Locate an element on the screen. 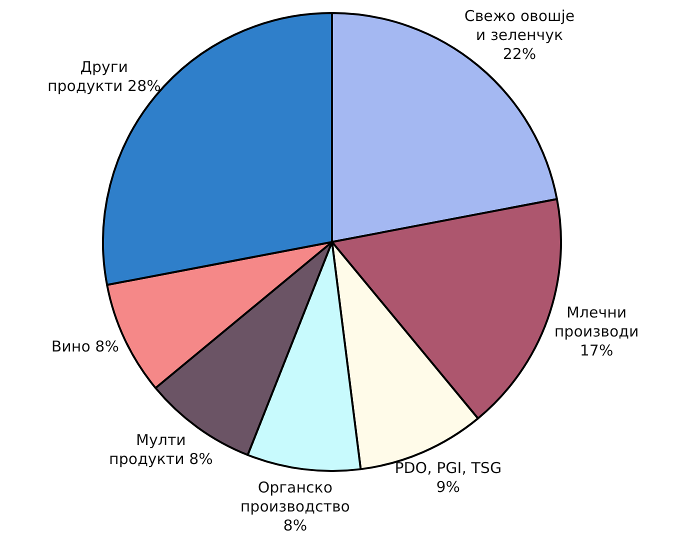  data-label: 17% is located at coordinates (597, 351).